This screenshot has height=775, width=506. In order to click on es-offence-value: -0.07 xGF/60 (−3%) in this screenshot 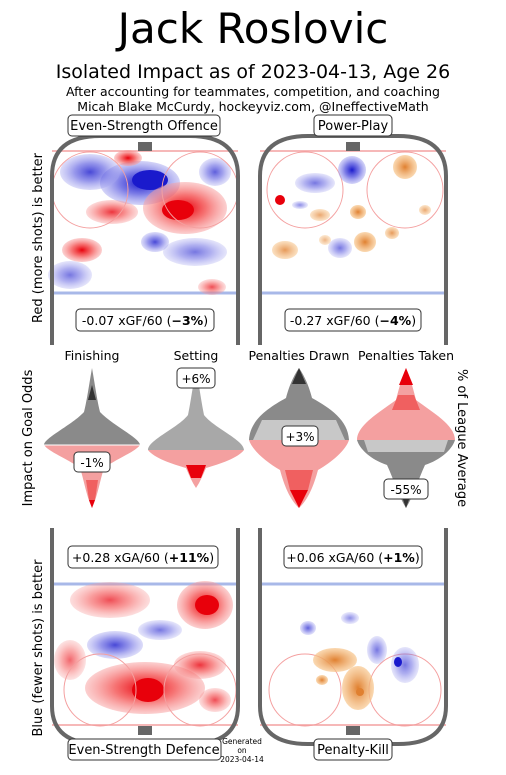, I will do `click(145, 320)`.